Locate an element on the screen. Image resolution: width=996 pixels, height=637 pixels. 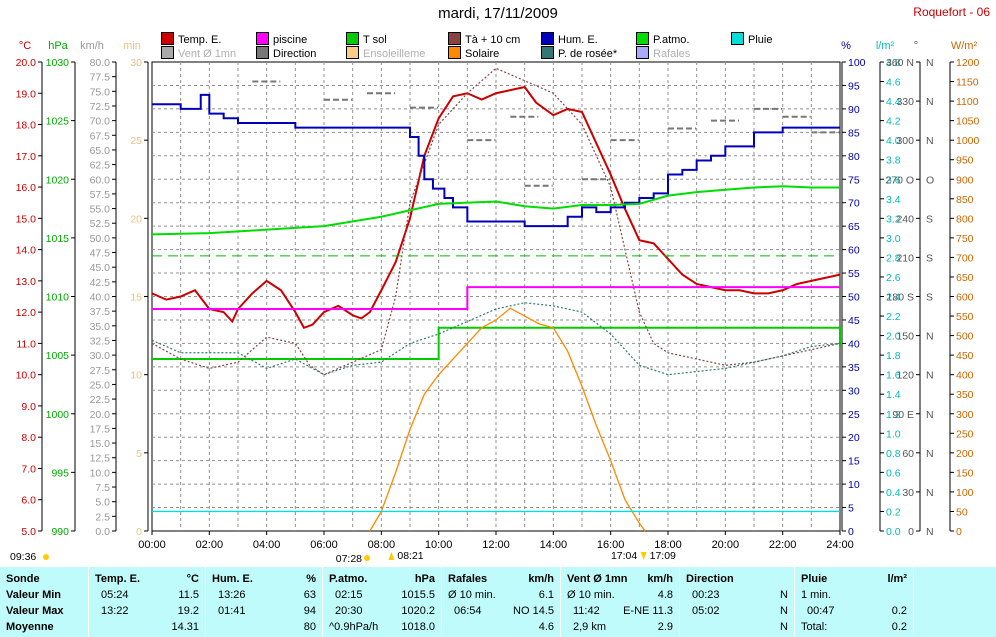
pressure-axis-tick-label: 1020 is located at coordinates (58, 180).